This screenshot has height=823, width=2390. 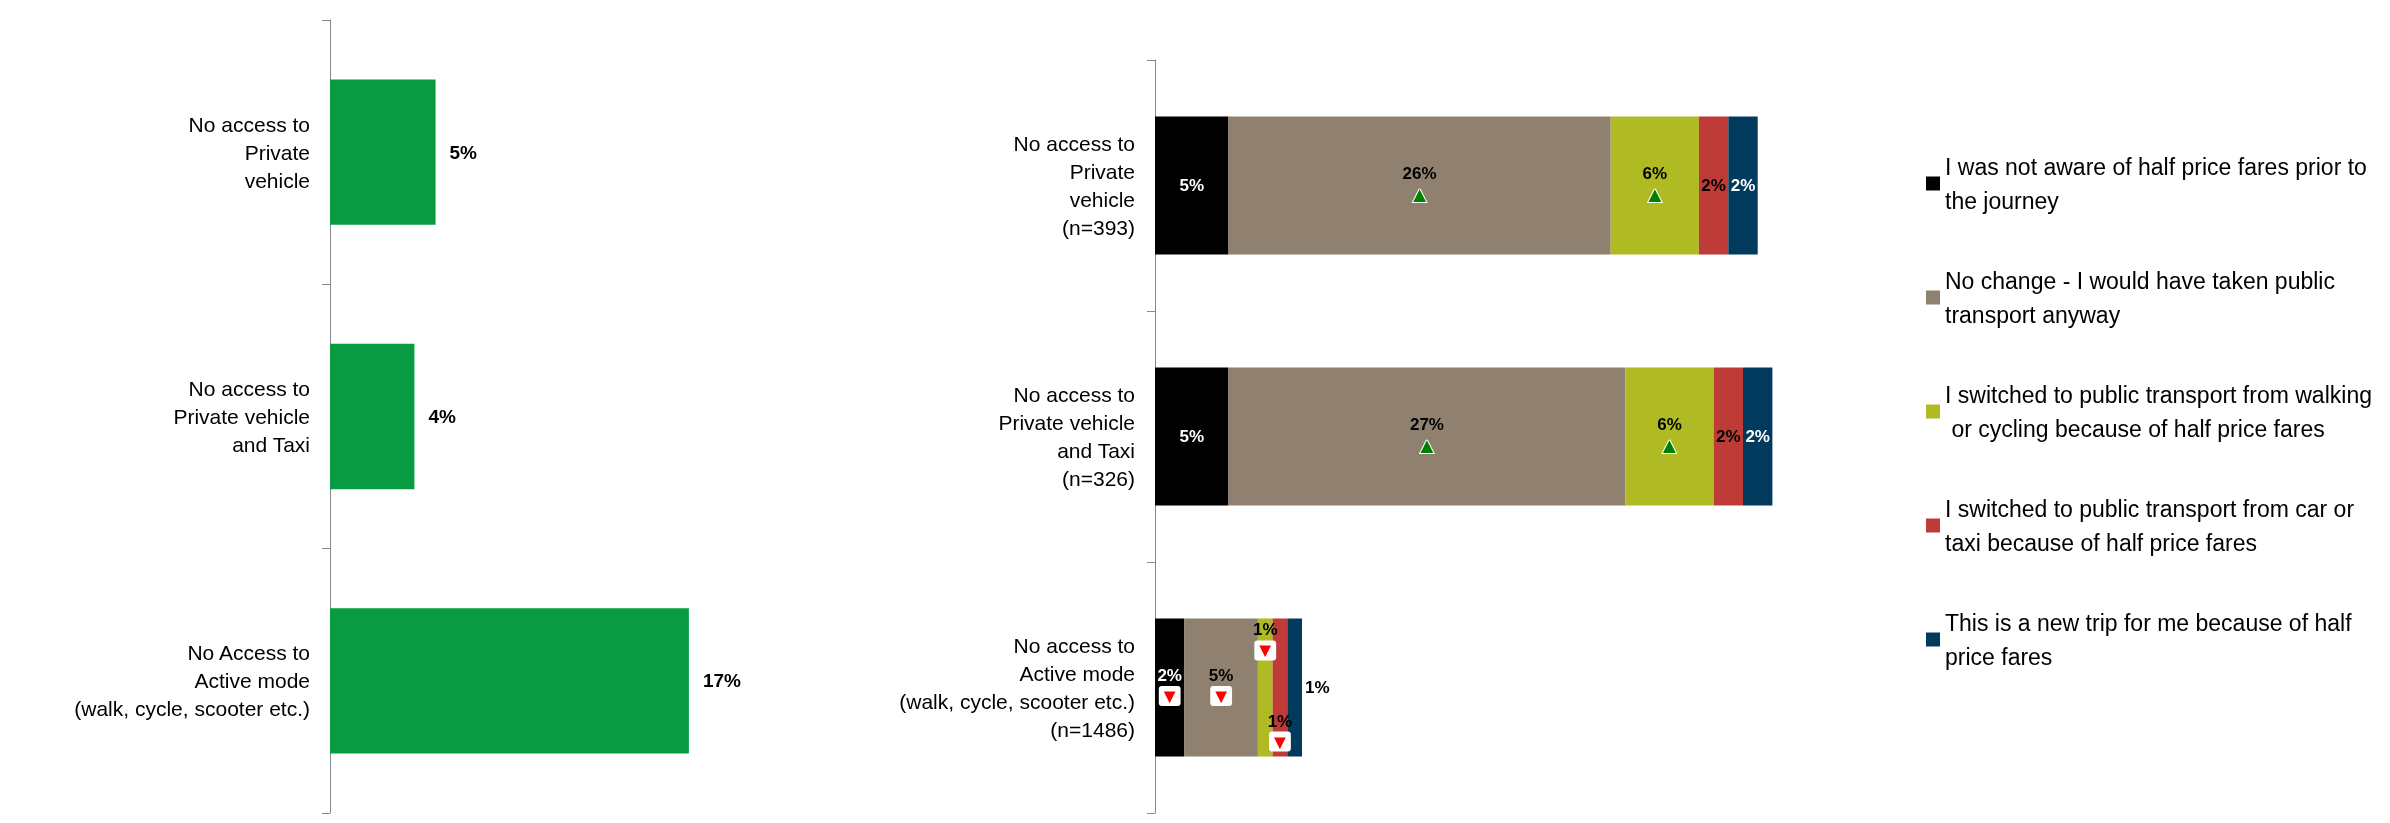 What do you see at coordinates (2159, 183) in the screenshot?
I see `legend-label: I was not aware of half price fares prior to the journey` at bounding box center [2159, 183].